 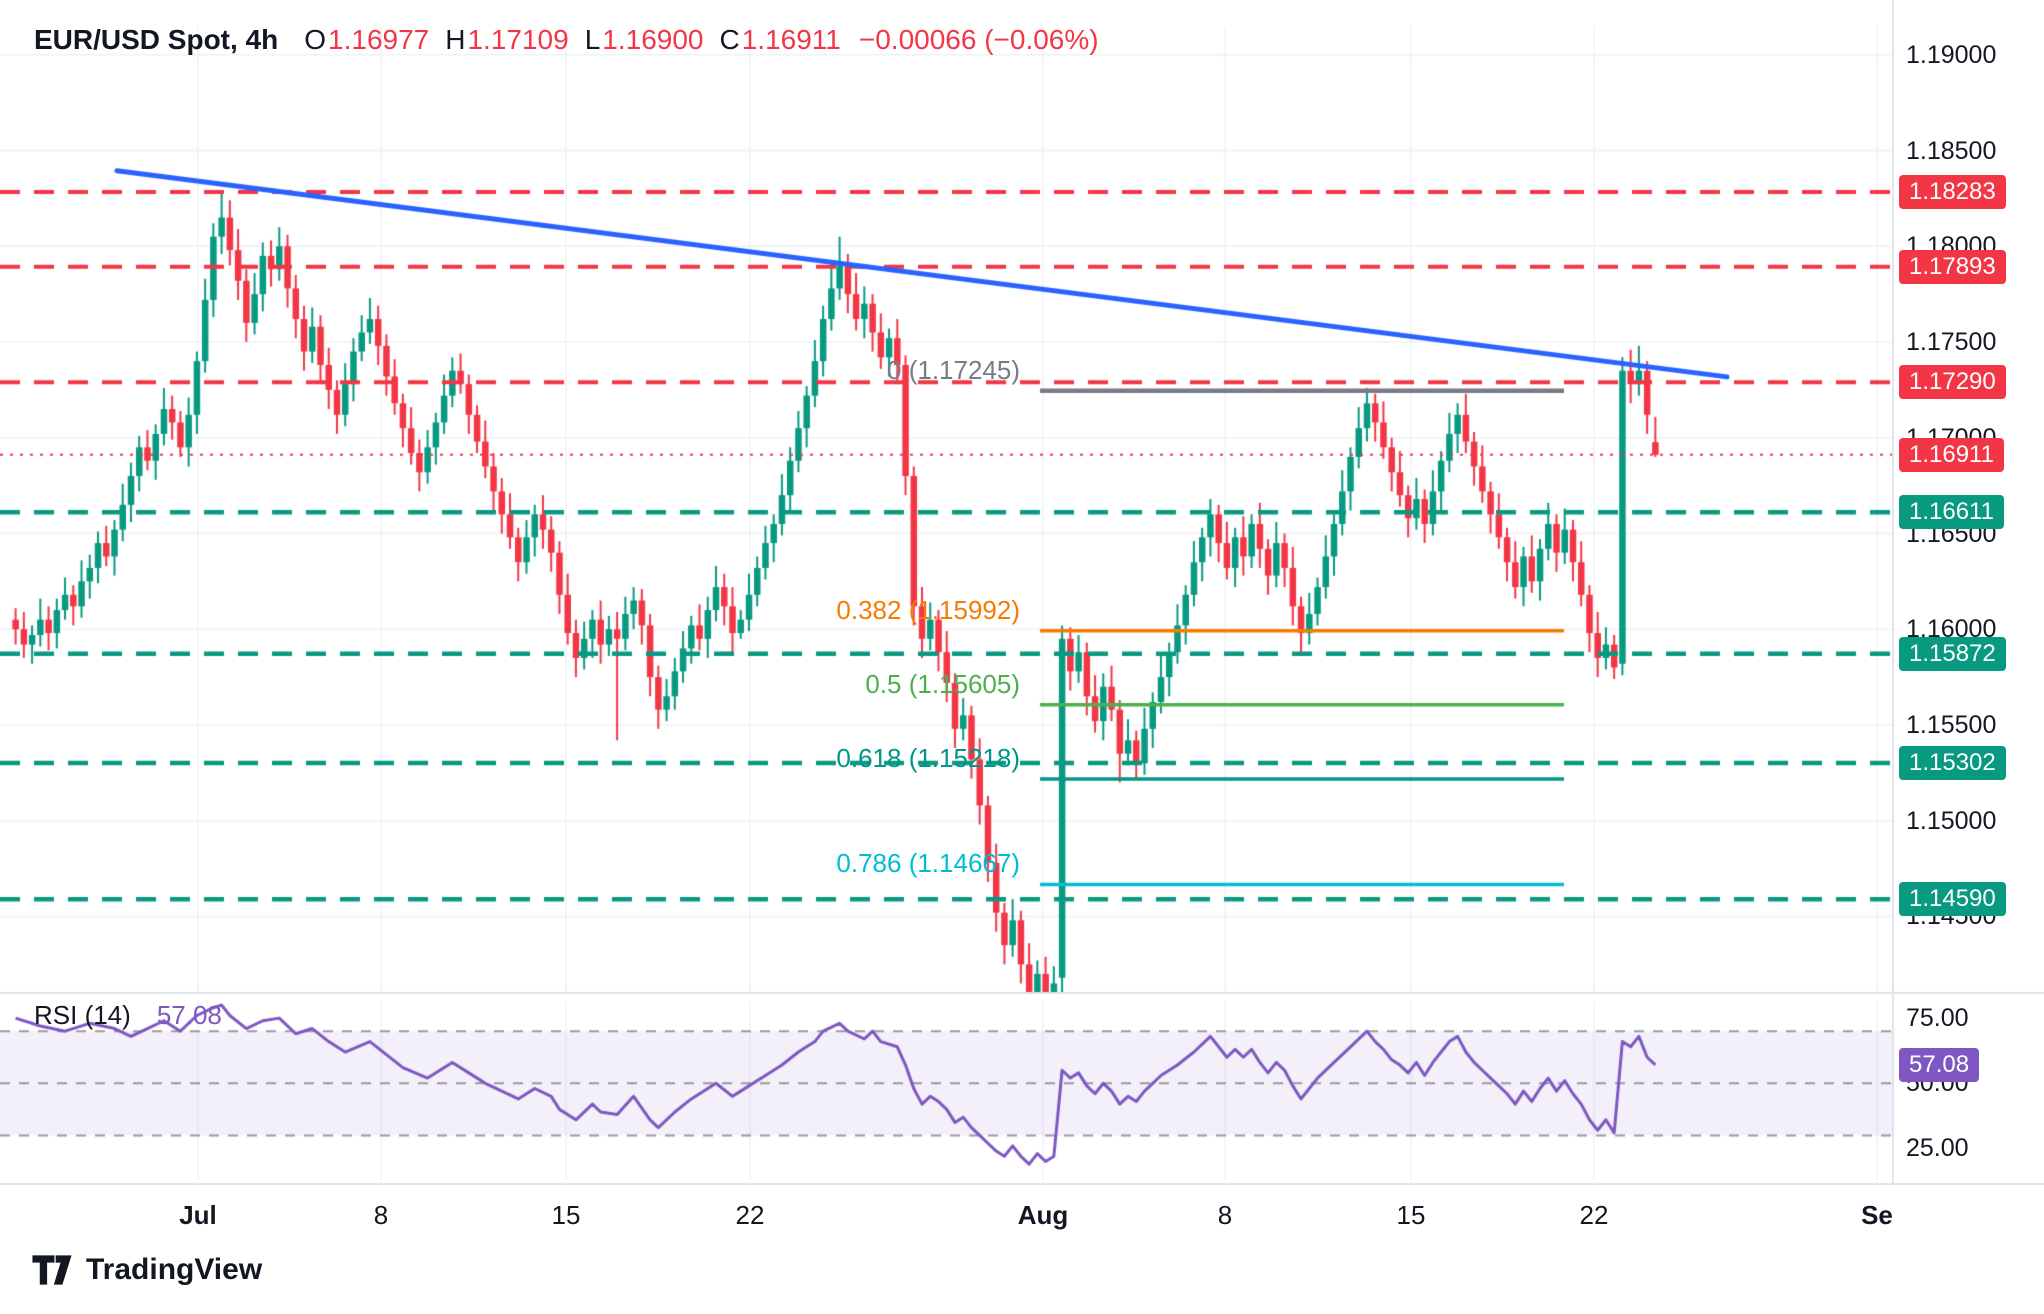 I want to click on ohlc-o-value: 1.16977, so click(x=379, y=39).